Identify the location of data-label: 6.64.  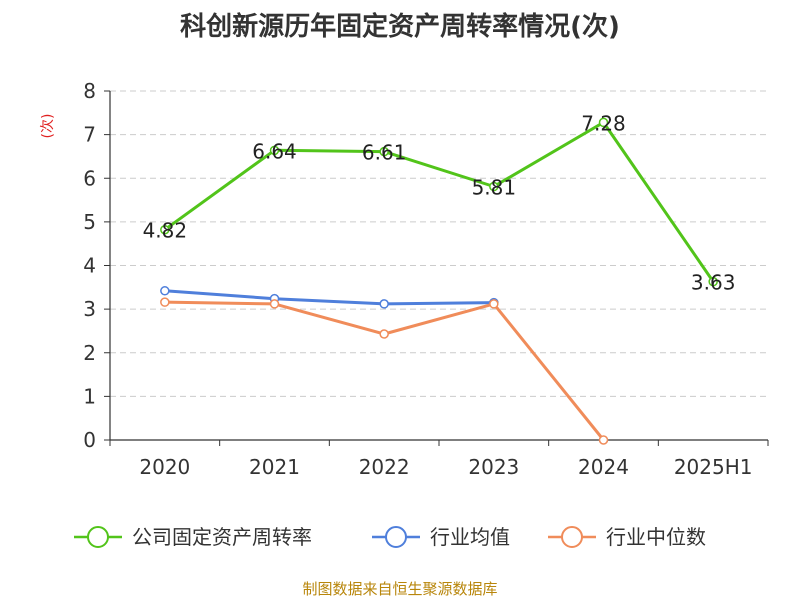
(274, 151).